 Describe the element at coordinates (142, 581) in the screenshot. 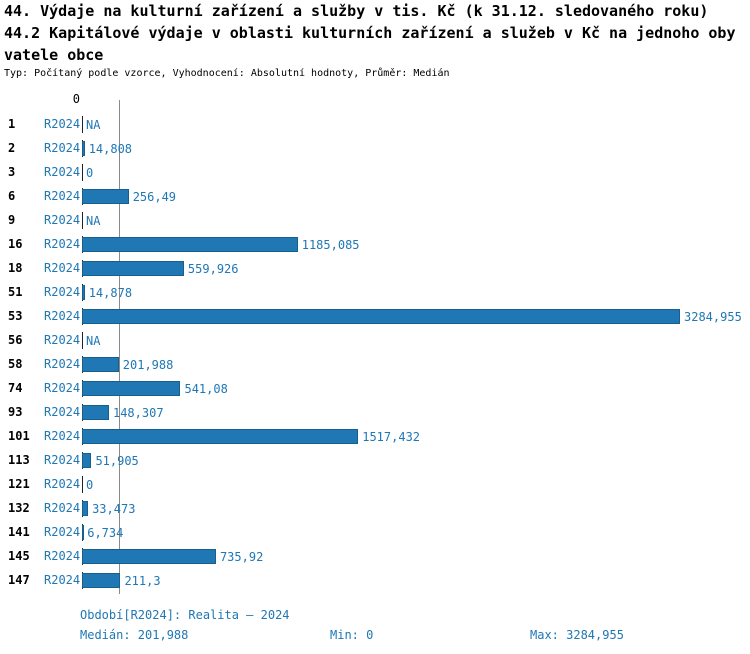

I see `bar-value-label: 211,3` at that location.